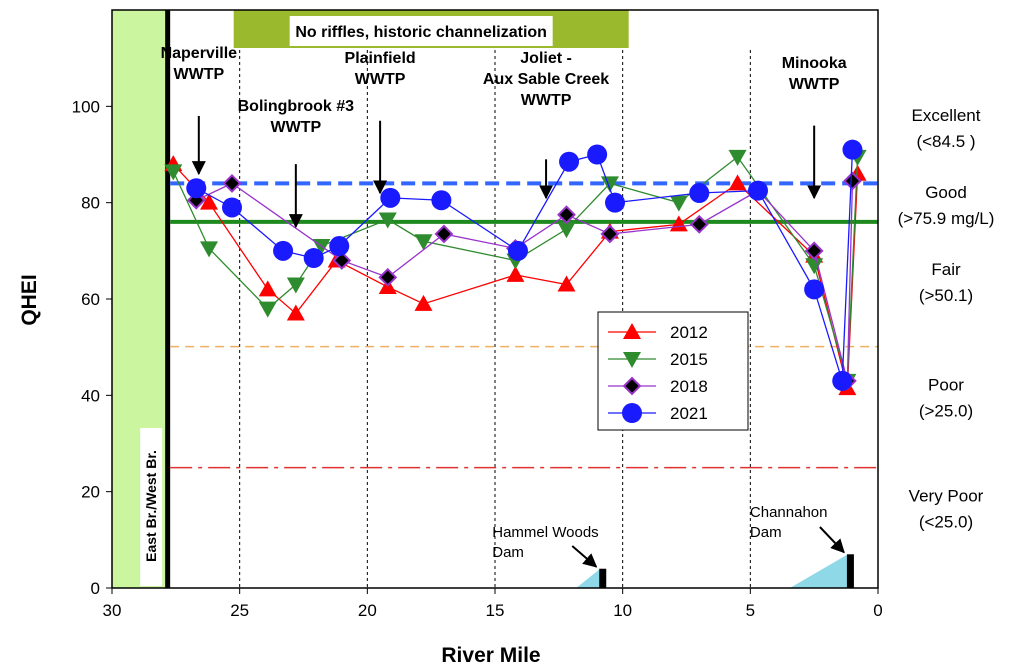  Describe the element at coordinates (112, 610) in the screenshot. I see `x-tick-label: 30` at that location.